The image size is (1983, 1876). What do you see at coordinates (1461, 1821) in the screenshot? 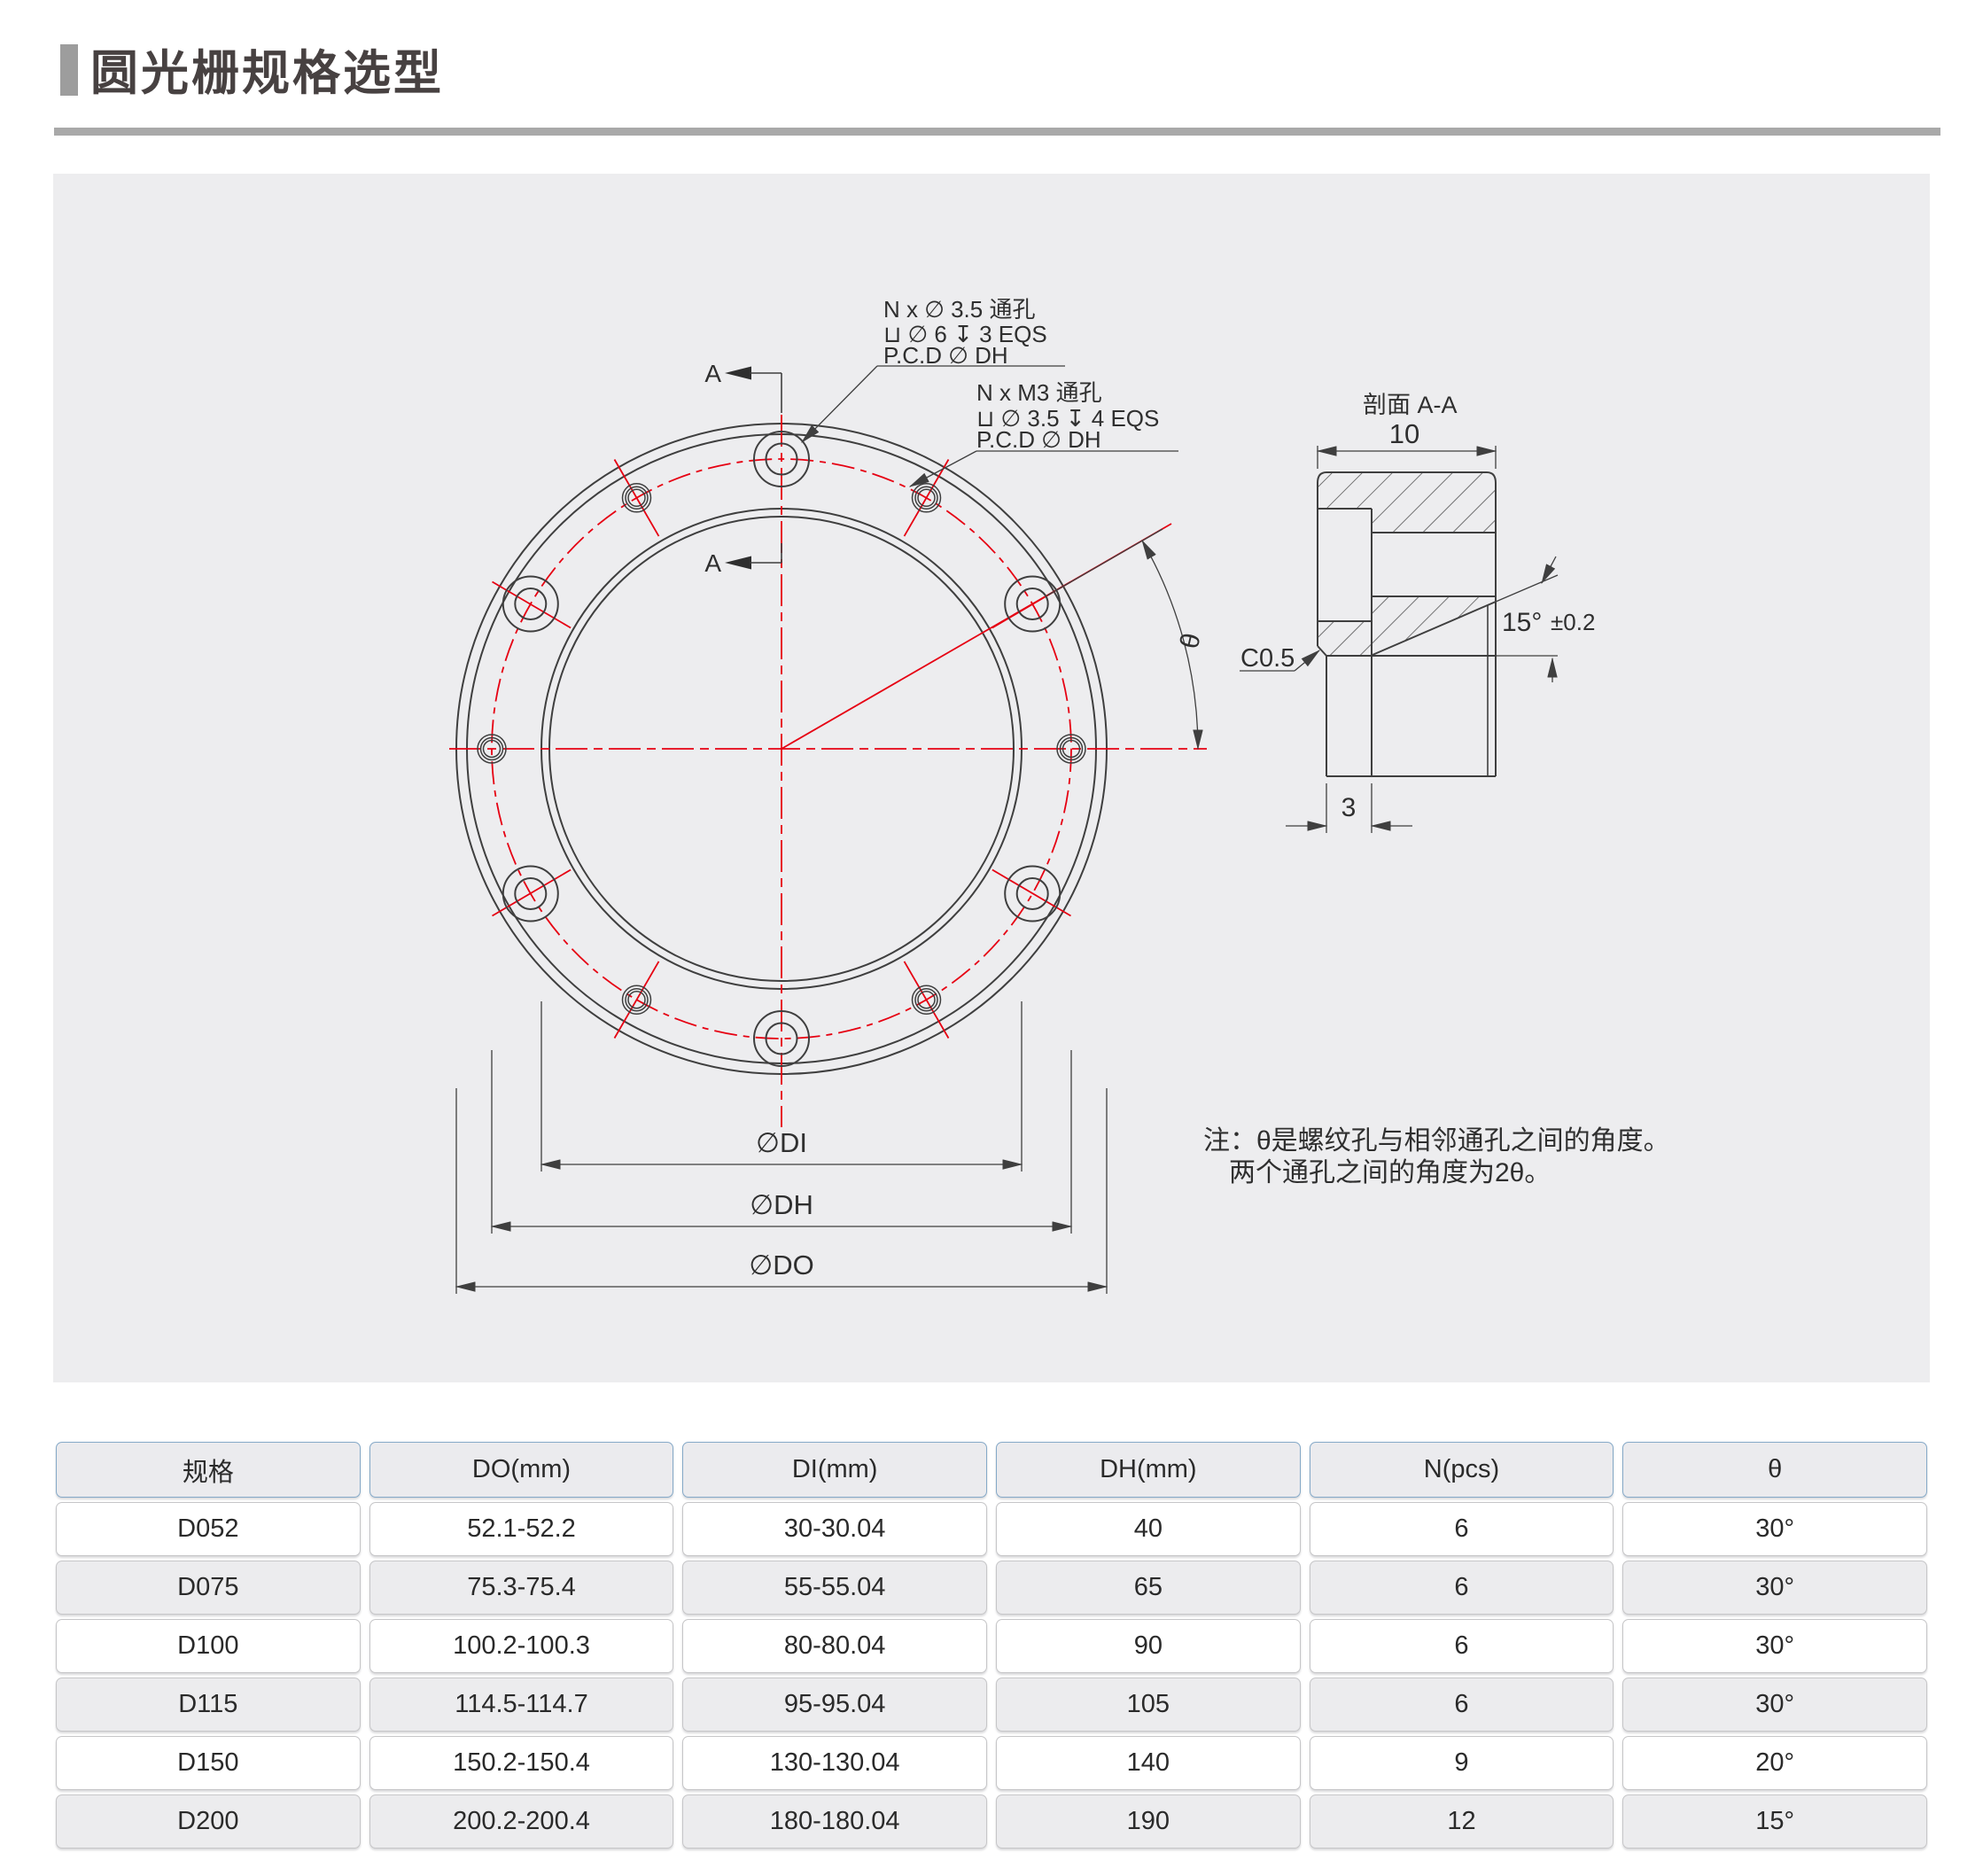
I see `table-cell: 12` at bounding box center [1461, 1821].